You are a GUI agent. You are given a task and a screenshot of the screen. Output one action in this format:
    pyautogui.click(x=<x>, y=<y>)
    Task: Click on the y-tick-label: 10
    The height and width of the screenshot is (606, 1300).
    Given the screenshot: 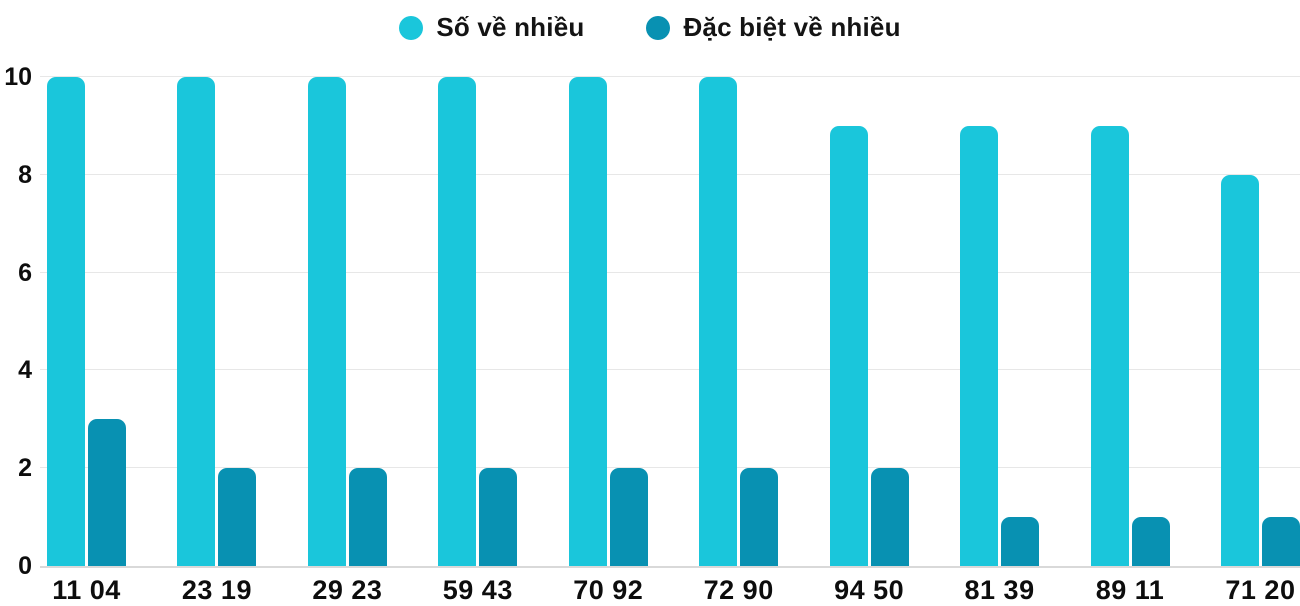 What is the action you would take?
    pyautogui.click(x=18, y=77)
    